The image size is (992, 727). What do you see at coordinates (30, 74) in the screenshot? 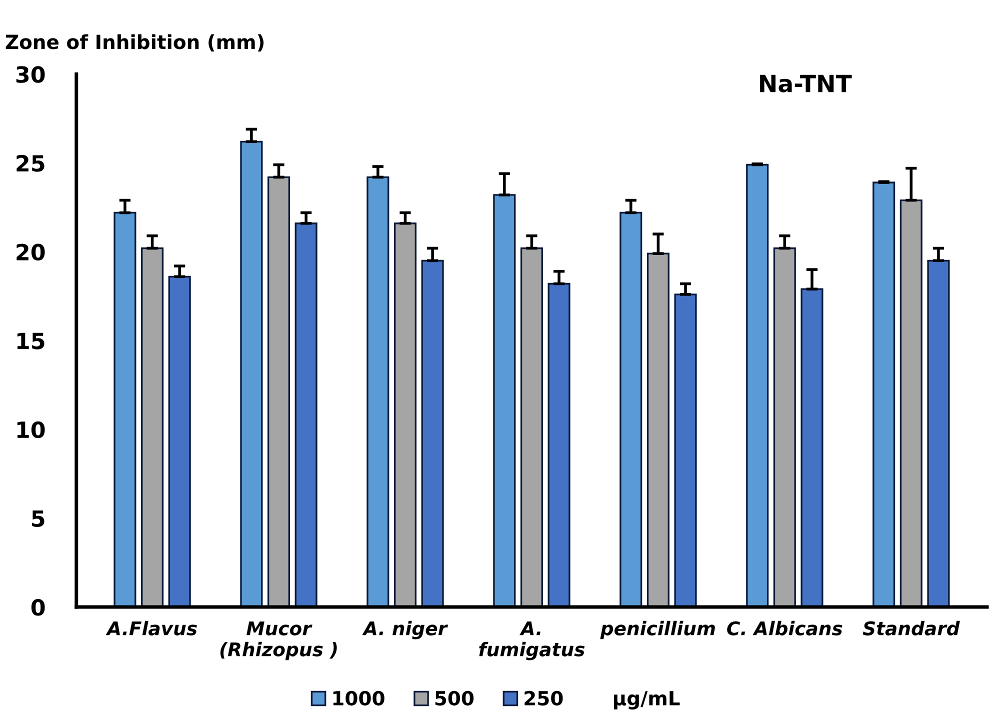
I see `y-tick-label: 30` at bounding box center [30, 74].